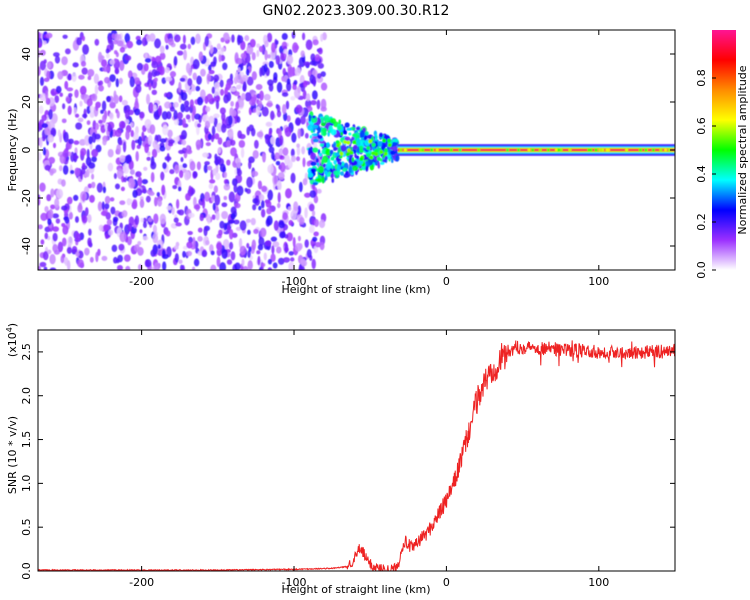 This screenshot has height=600, width=750. Describe the element at coordinates (446, 281) in the screenshot. I see `x-tick-label: 0` at that location.